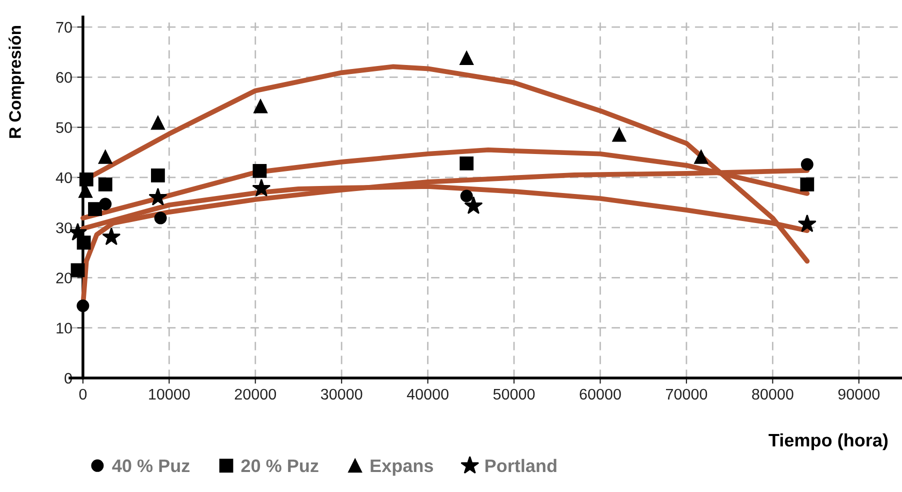 The height and width of the screenshot is (492, 902). Describe the element at coordinates (83, 394) in the screenshot. I see `x-tick-label: 0` at that location.